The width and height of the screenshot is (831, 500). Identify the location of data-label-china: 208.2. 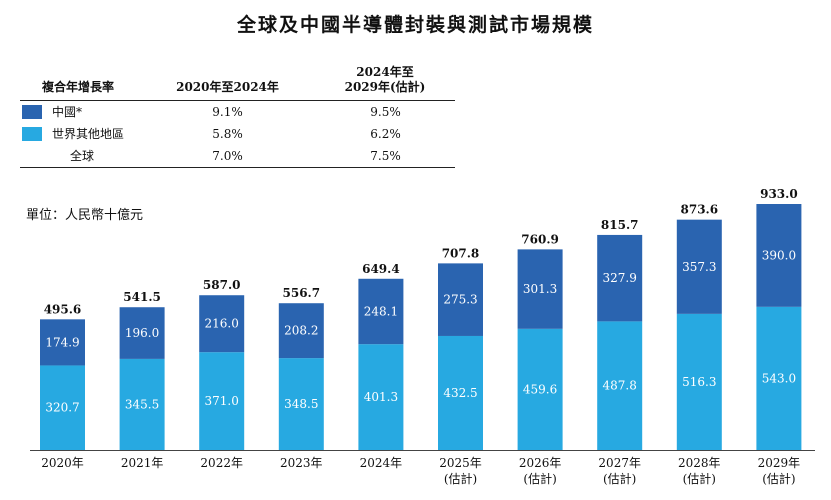
(301, 331).